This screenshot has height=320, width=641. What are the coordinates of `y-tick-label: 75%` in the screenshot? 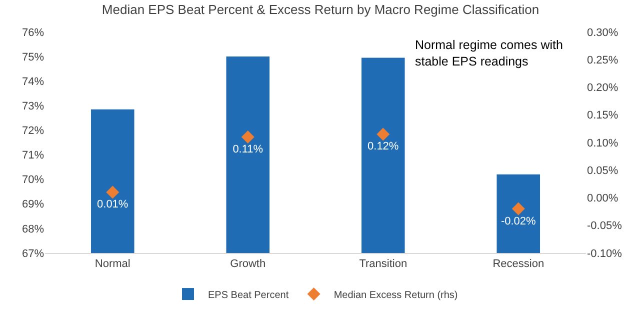 It's located at (33, 57).